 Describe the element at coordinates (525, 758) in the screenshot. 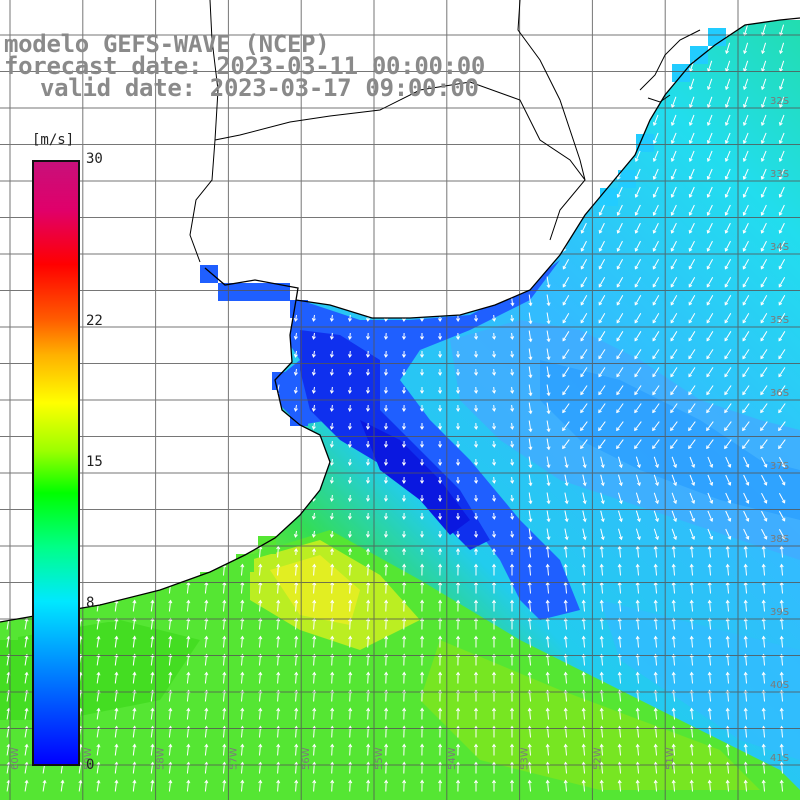

I see `lon-label: 53W` at that location.